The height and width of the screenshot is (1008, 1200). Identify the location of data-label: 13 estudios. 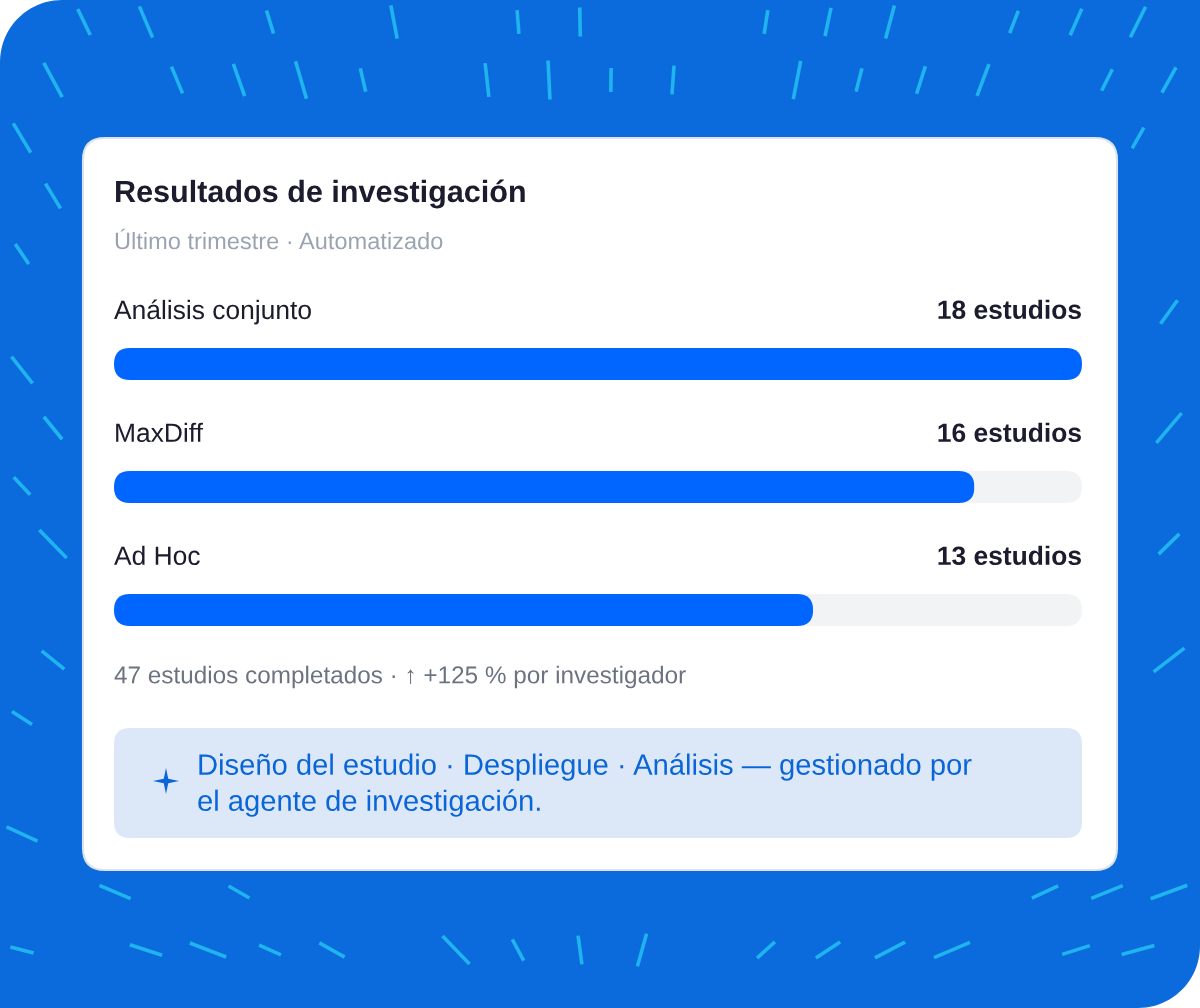
(1009, 555).